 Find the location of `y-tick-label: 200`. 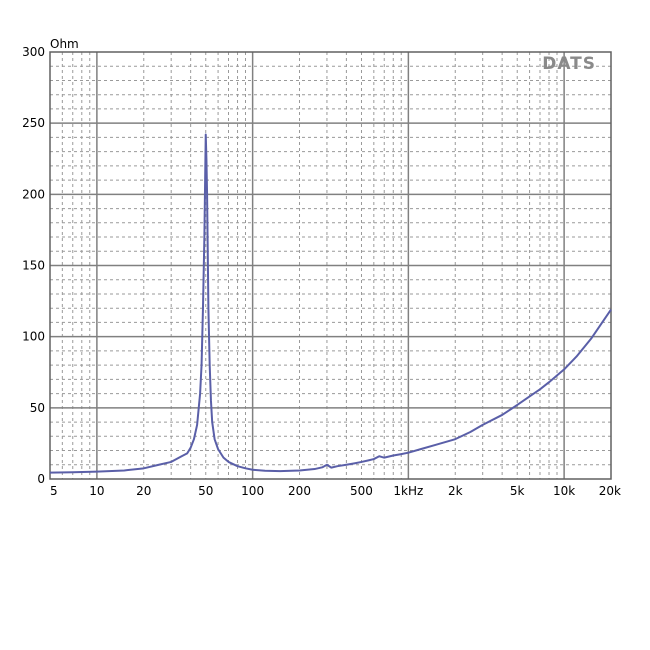

y-tick-label: 200 is located at coordinates (33, 194).